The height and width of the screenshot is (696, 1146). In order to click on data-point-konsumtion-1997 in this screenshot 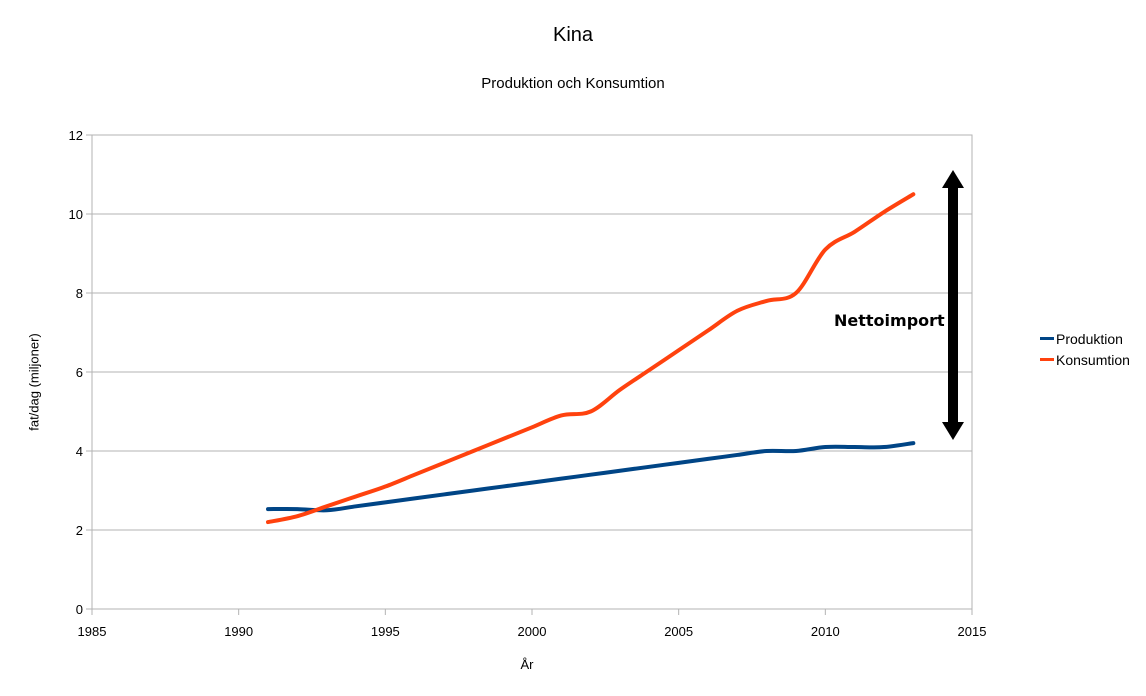, I will do `click(444, 463)`.